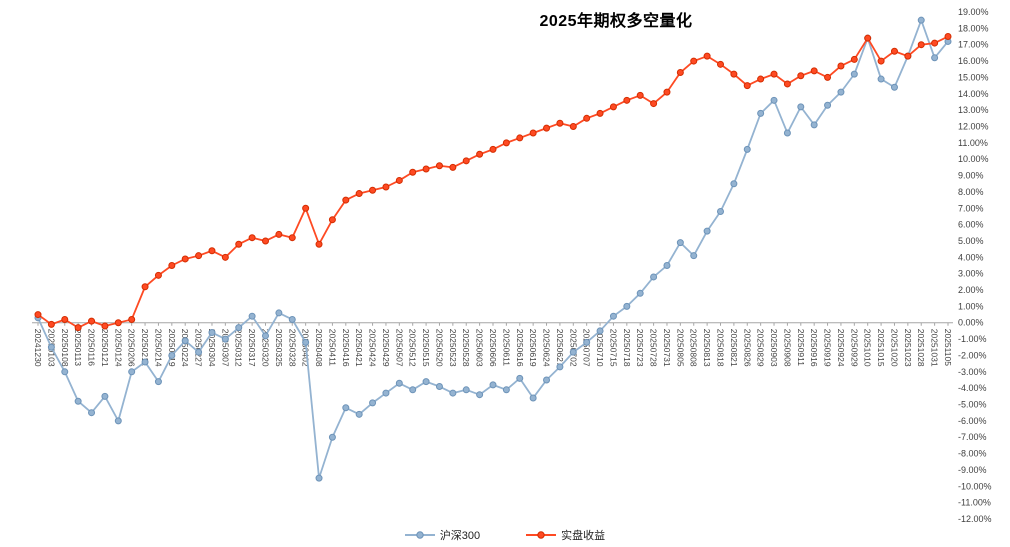  I want to click on x-axis-tick-label: 20250507, so click(399, 348).